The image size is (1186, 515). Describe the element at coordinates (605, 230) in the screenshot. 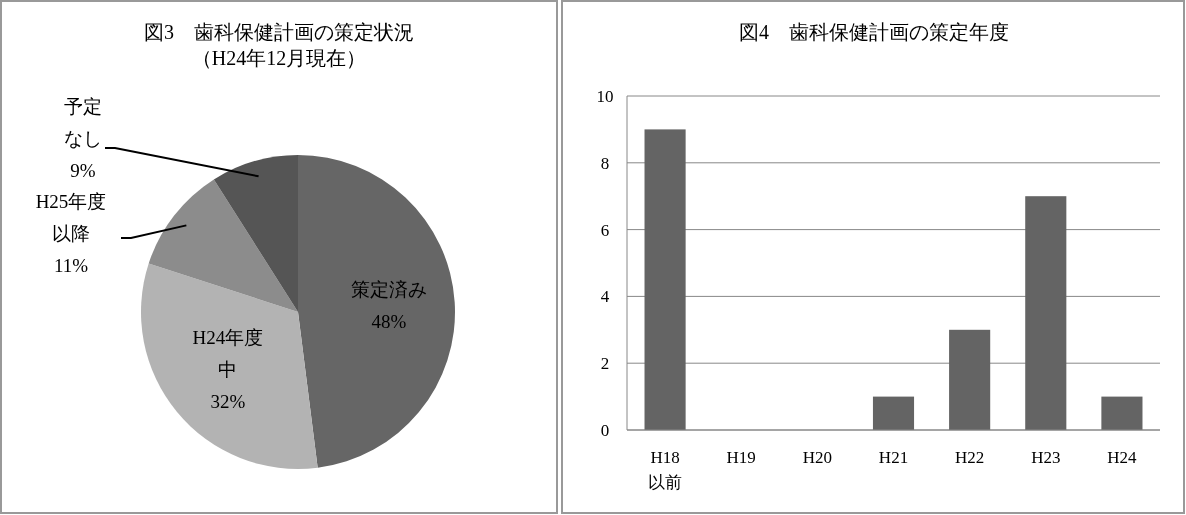

I see `y-tick-label: 6` at that location.